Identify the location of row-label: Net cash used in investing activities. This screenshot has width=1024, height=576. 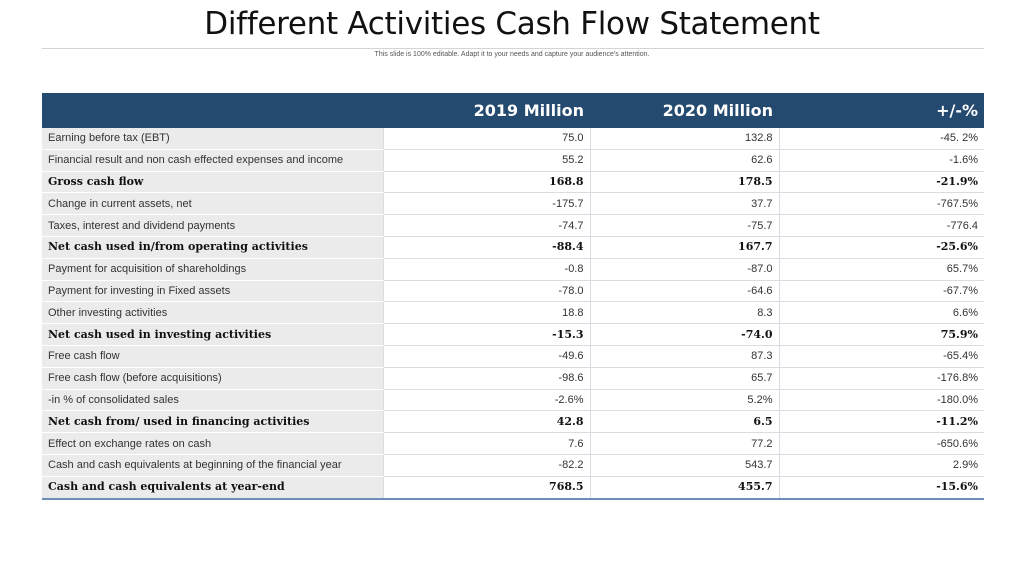
(212, 334).